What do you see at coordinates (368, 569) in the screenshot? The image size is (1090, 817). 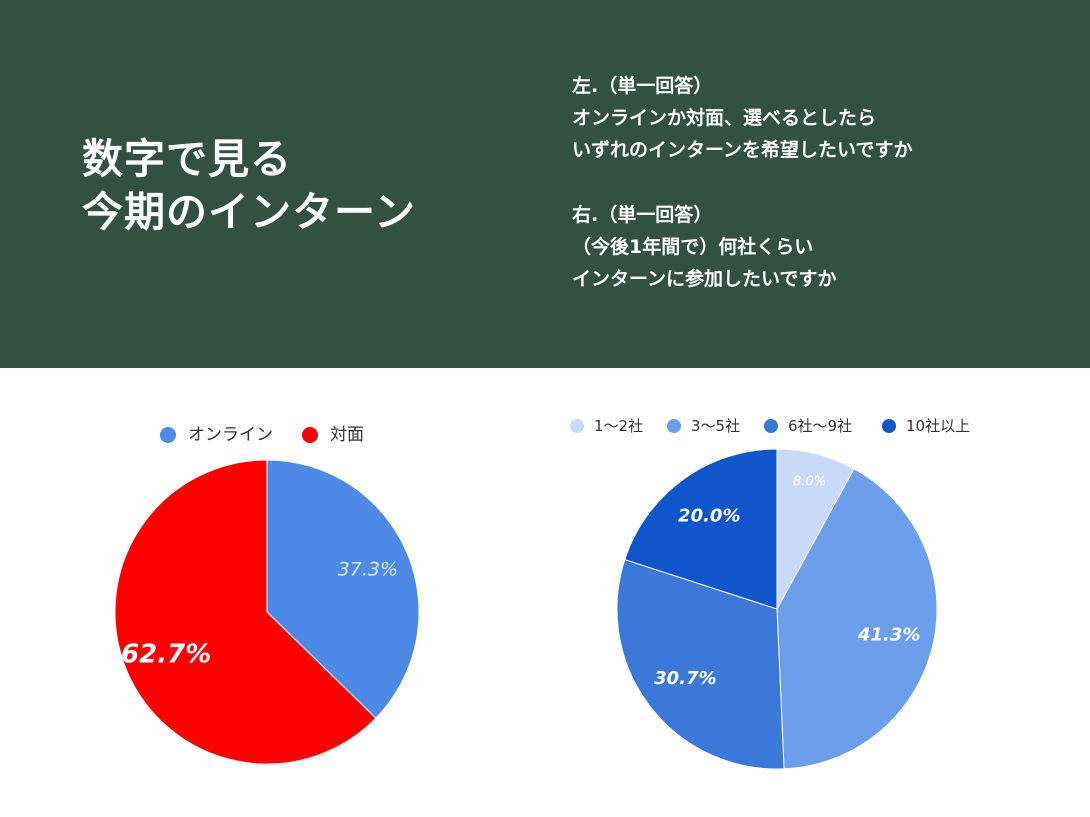 I see `slice-label-1-1: 37.3%` at bounding box center [368, 569].